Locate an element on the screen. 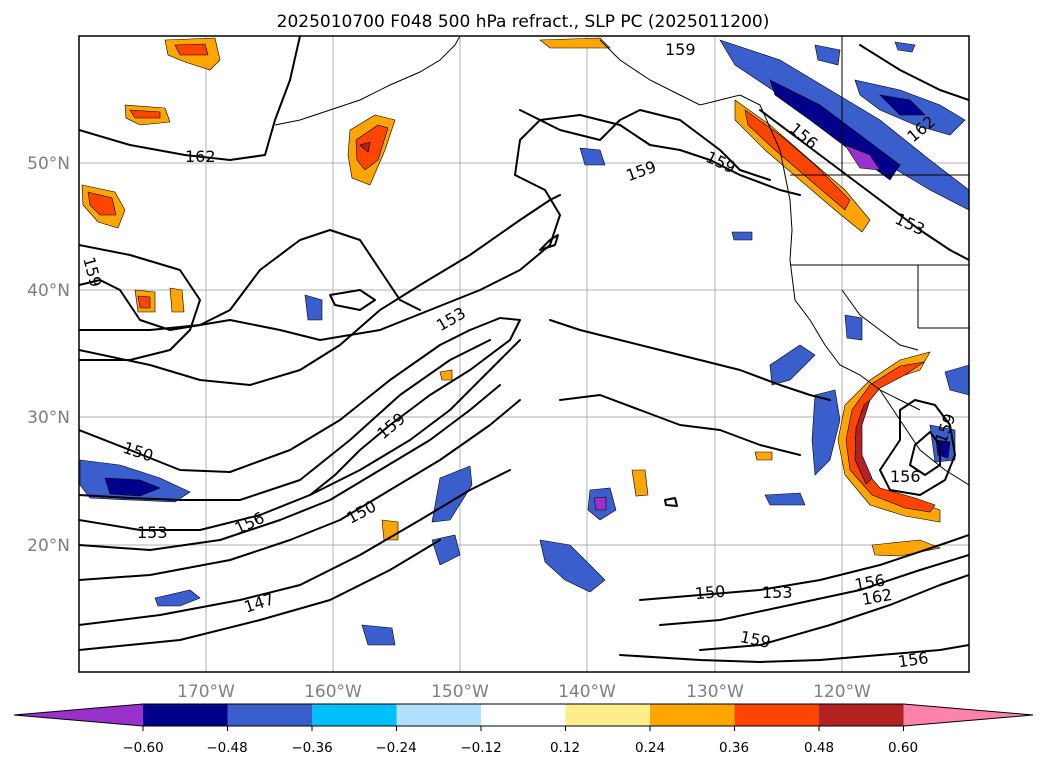  colorbar-tick-label: −0.12 is located at coordinates (480, 748).